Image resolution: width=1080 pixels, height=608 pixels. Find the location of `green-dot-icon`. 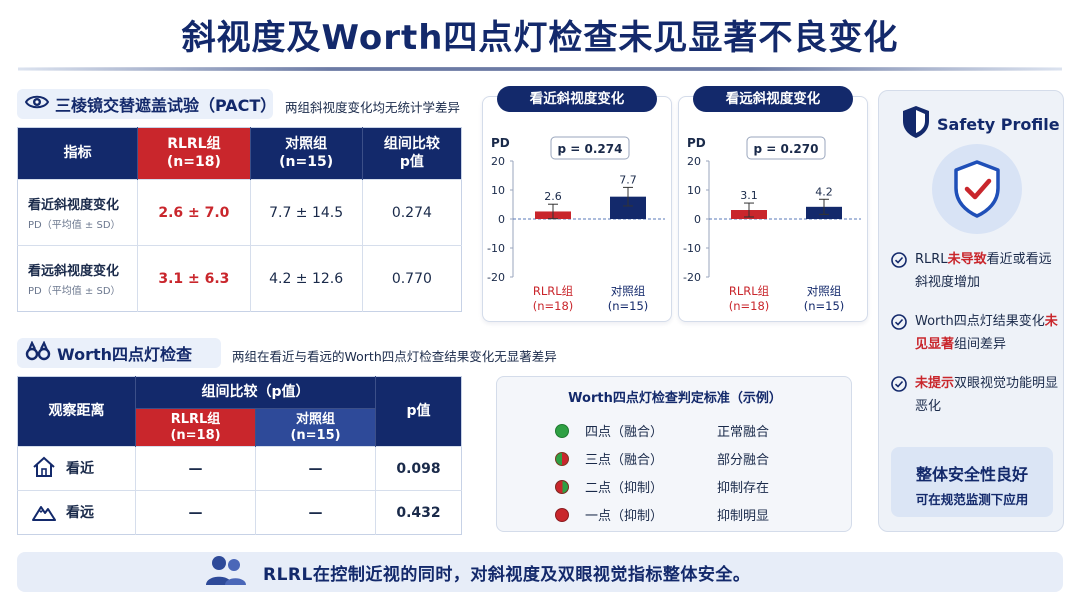

green-dot-icon is located at coordinates (562, 430).